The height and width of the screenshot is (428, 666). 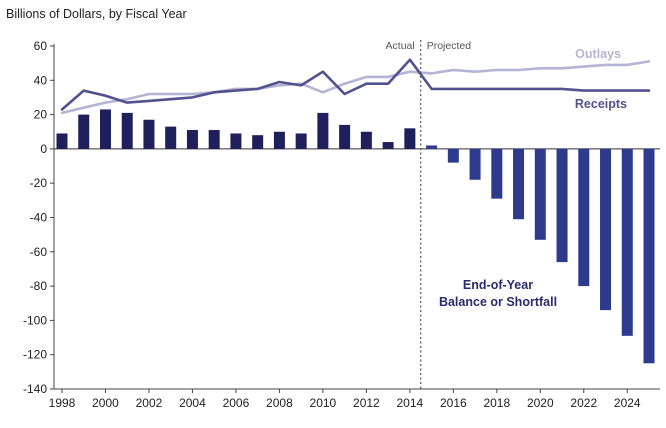 What do you see at coordinates (540, 403) in the screenshot?
I see `x-tick-label: 2020` at bounding box center [540, 403].